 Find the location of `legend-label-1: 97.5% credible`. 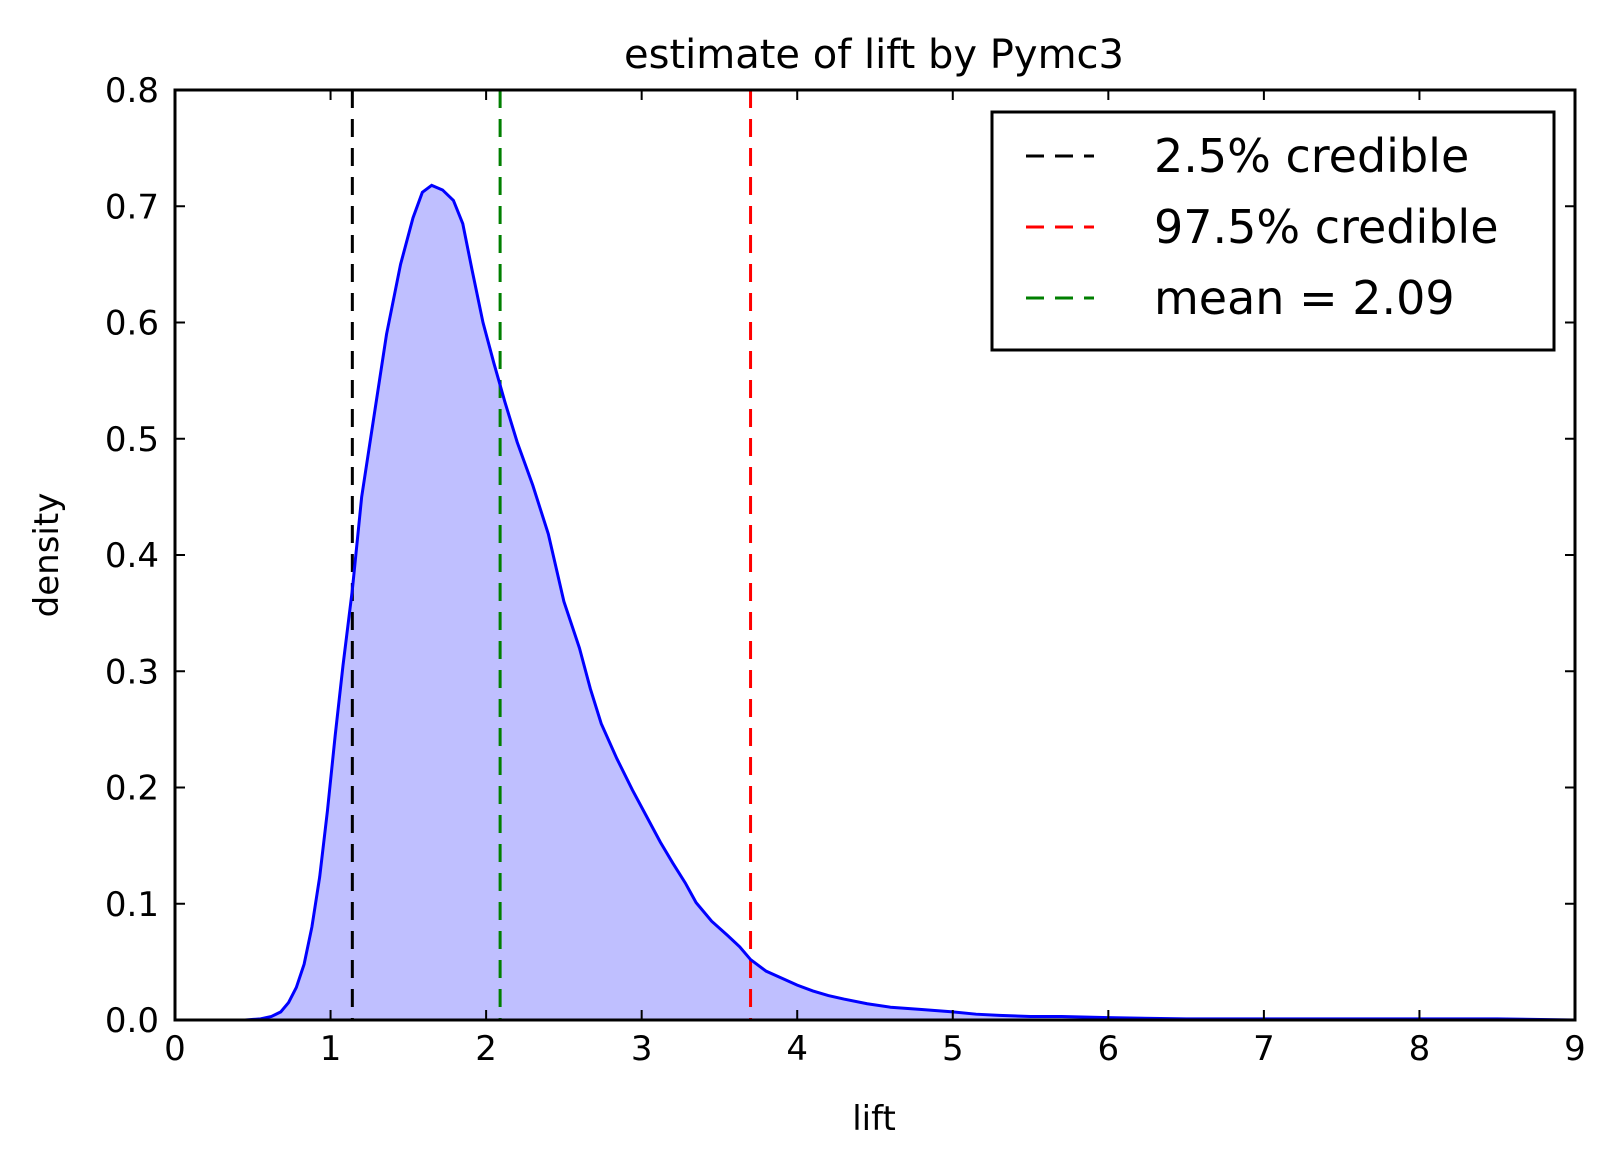

legend-label-1: 97.5% credible is located at coordinates (1326, 227).